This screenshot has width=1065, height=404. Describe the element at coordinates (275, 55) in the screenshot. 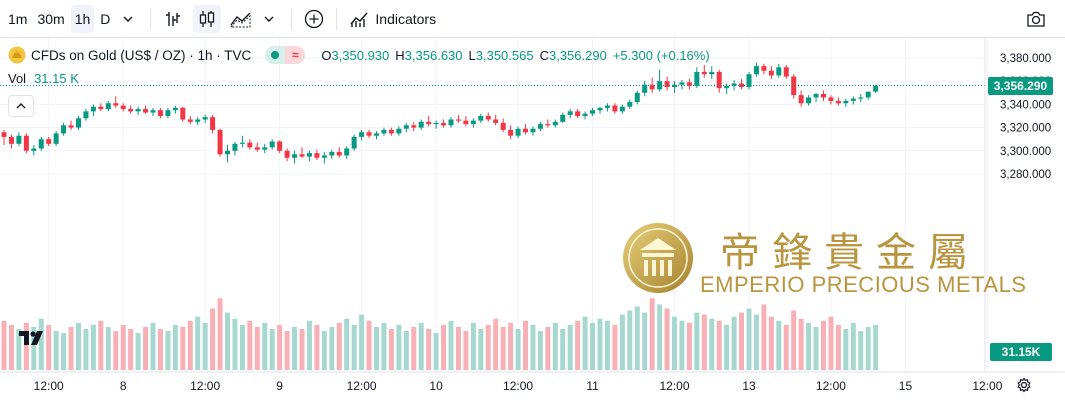

I see `market-open-dot-icon` at that location.